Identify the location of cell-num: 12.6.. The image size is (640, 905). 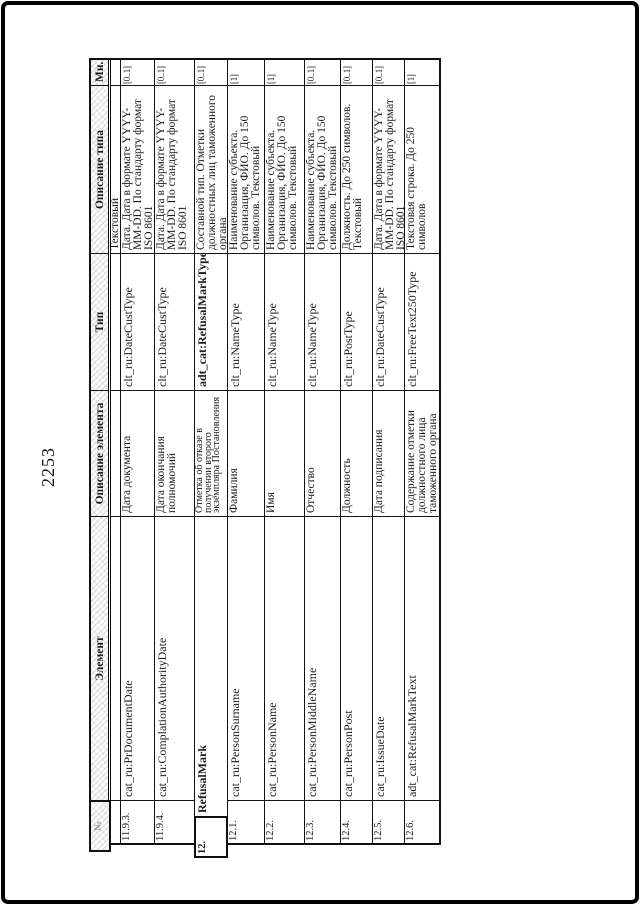
(423, 821).